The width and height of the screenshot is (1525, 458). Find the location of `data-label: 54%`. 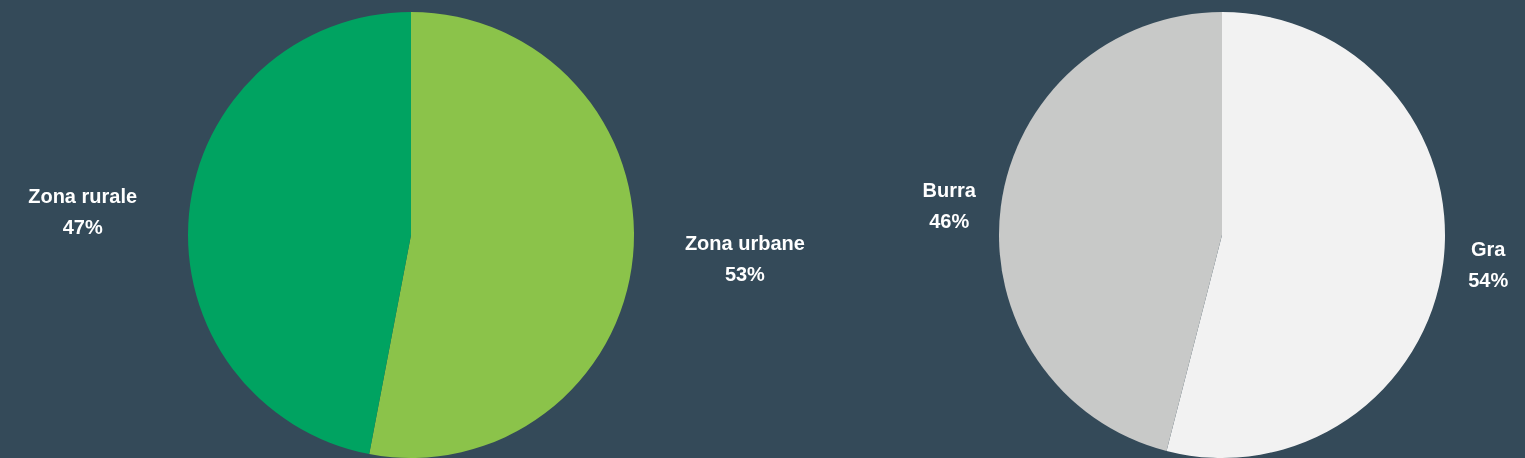

data-label: 54% is located at coordinates (1488, 279).